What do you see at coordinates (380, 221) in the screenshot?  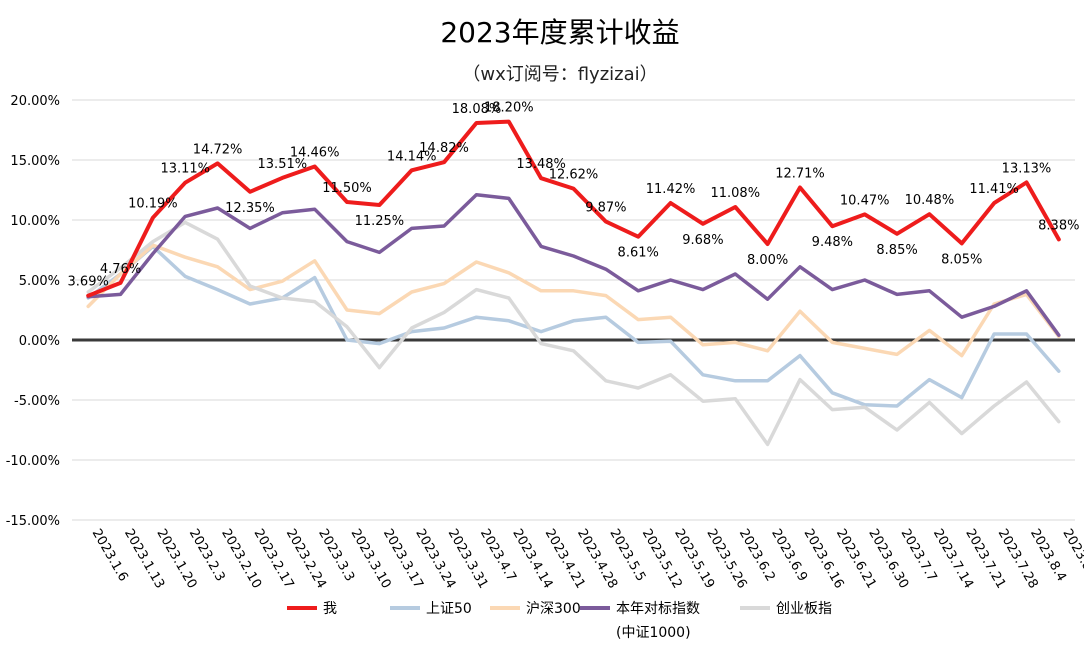 I see `data-label: 11.25%` at bounding box center [380, 221].